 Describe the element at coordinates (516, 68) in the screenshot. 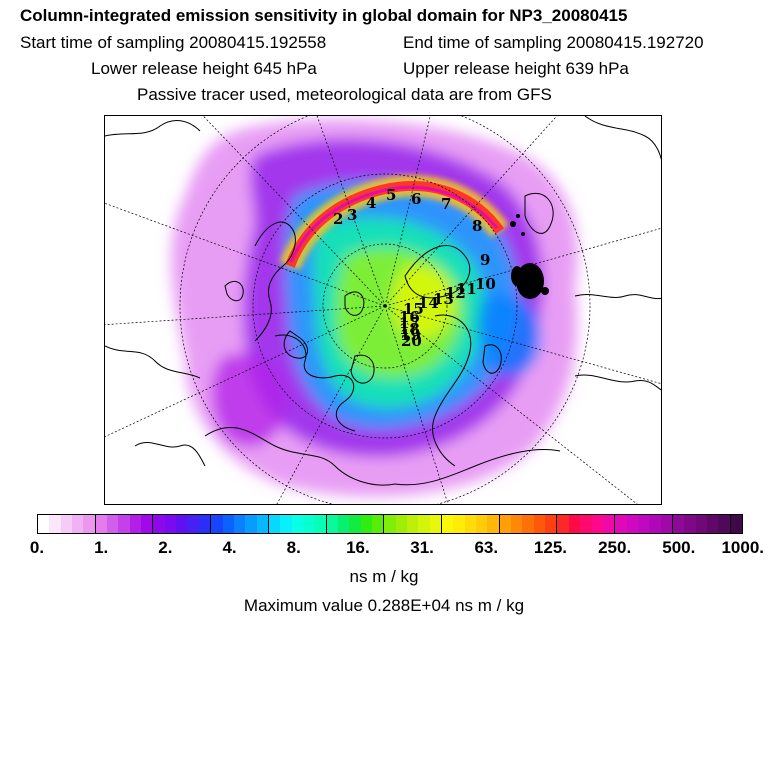

I see `upper-release-label: Upper release height 639 hPa` at that location.